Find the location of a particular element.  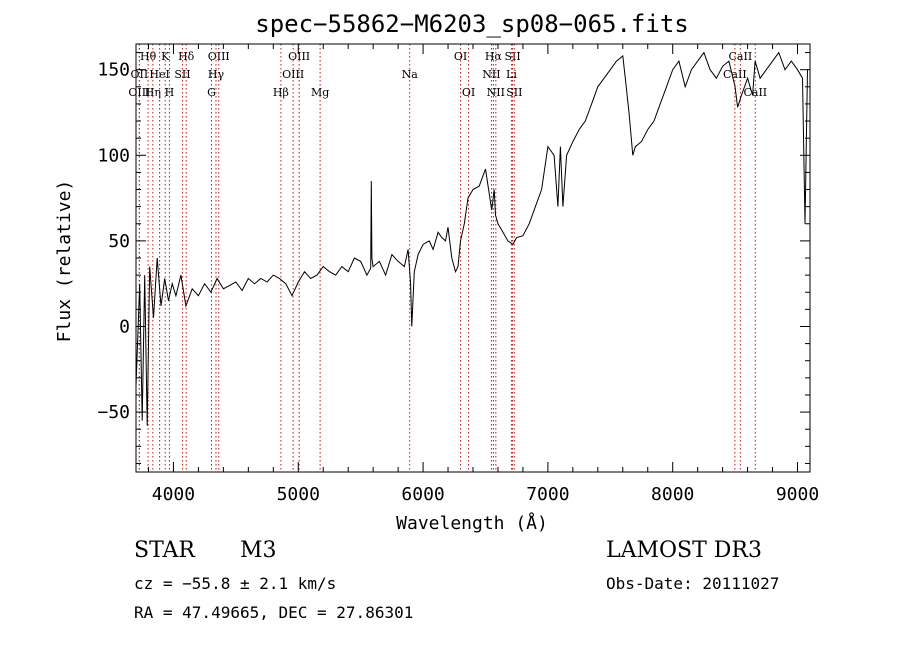

x-tick-label: 8000 is located at coordinates (672, 494).